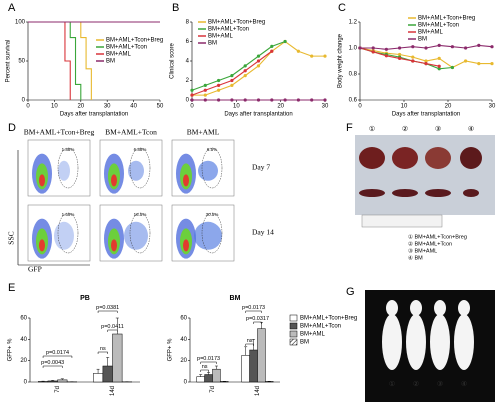 The height and width of the screenshot is (406, 500). What do you see at coordinates (11, 237) in the screenshot?
I see `y-axis-label: SSC` at bounding box center [11, 237].